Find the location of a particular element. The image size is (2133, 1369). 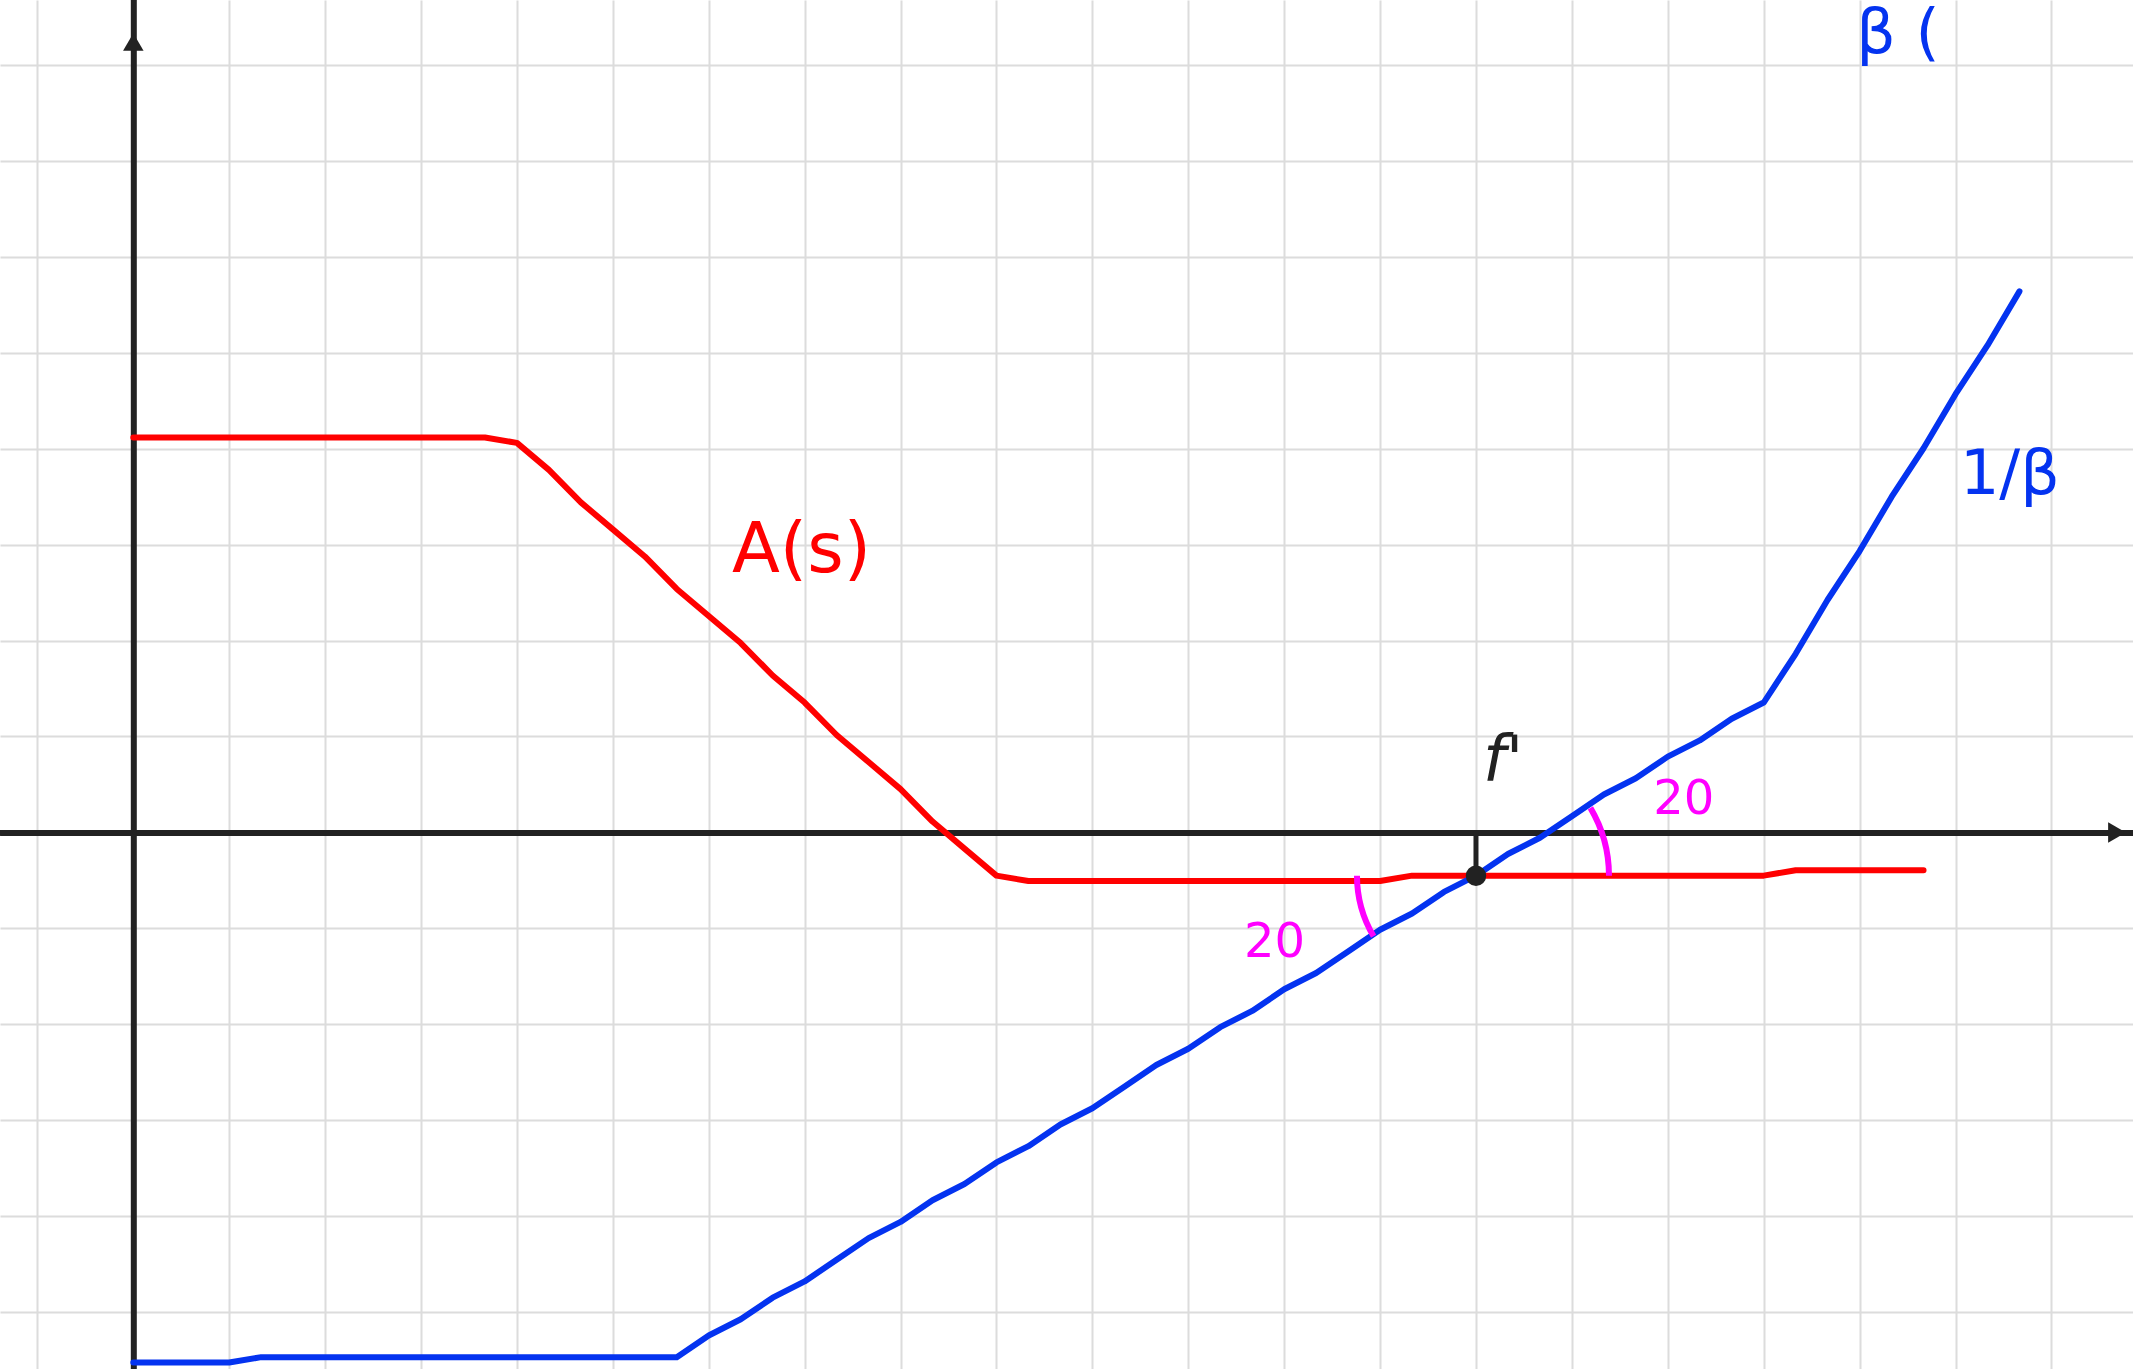

series-label: 1/β is located at coordinates (2009, 473).